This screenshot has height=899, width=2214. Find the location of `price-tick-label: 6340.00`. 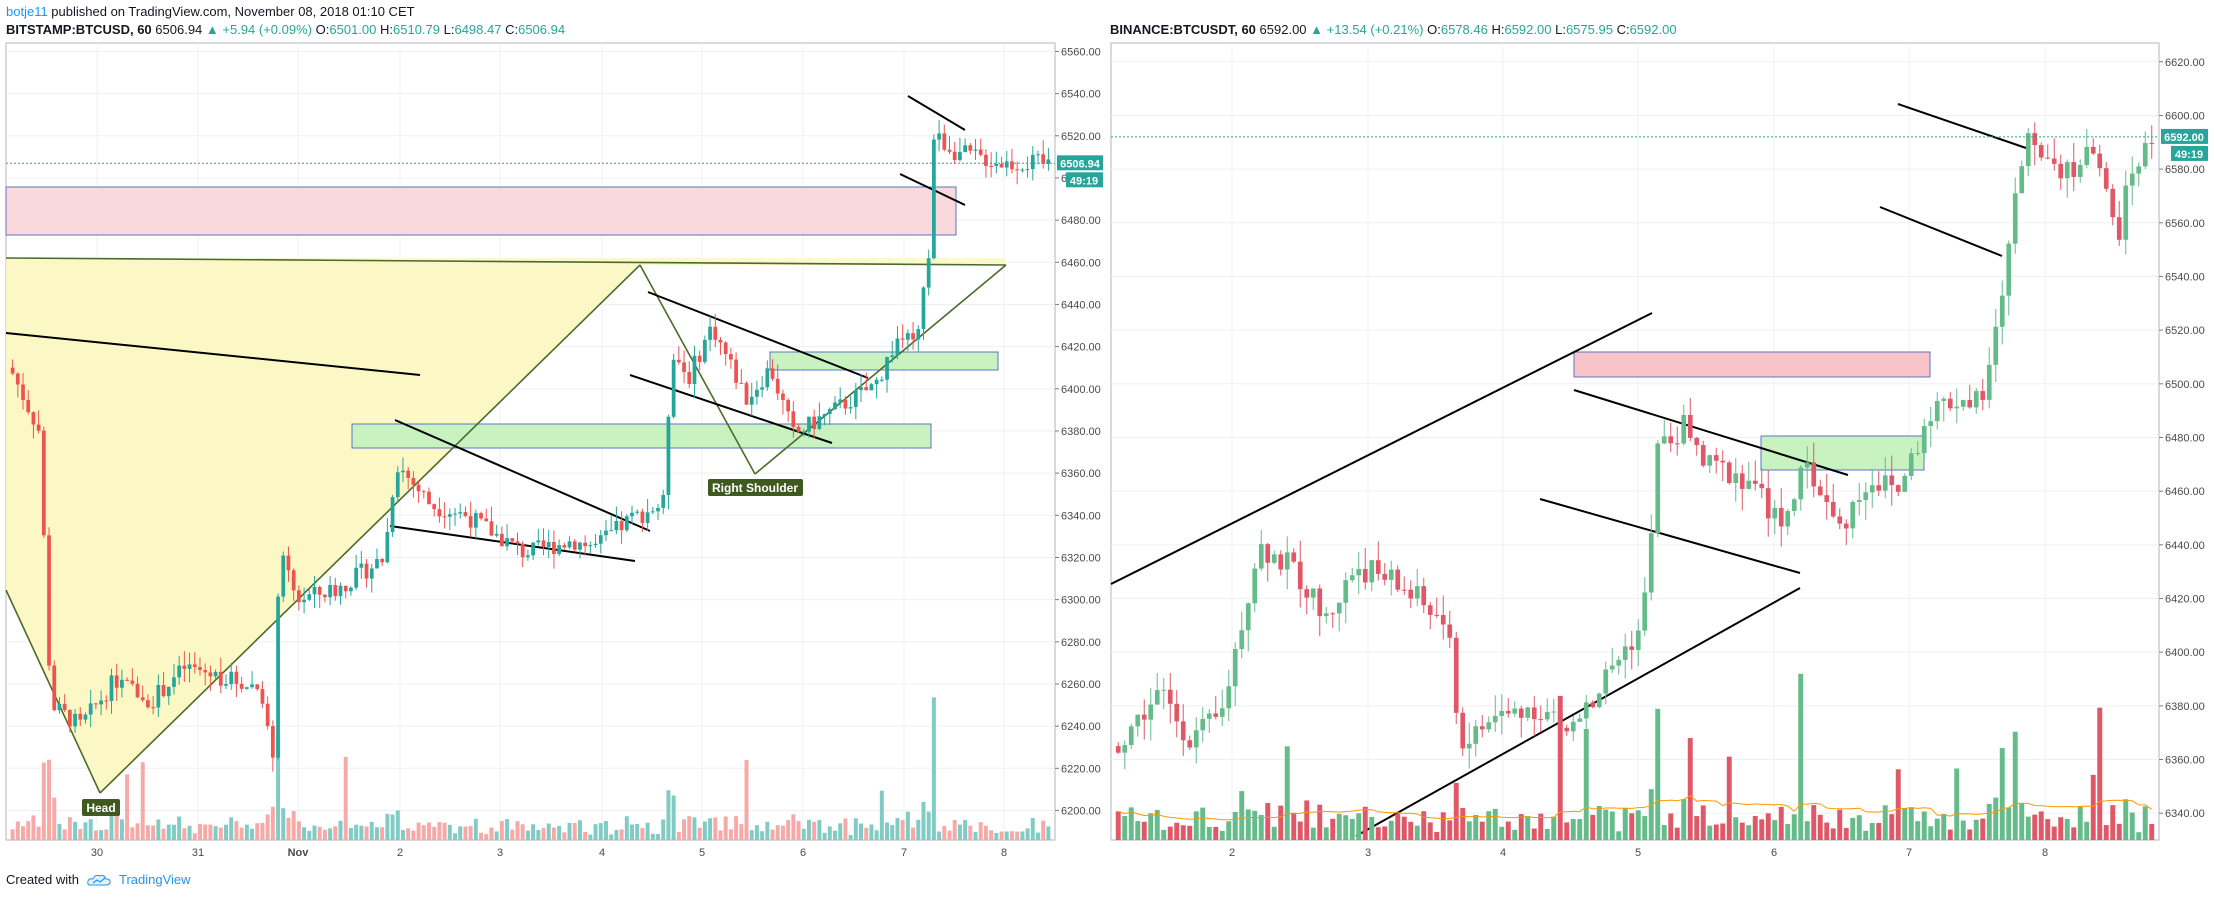

price-tick-label: 6340.00 is located at coordinates (1081, 516).